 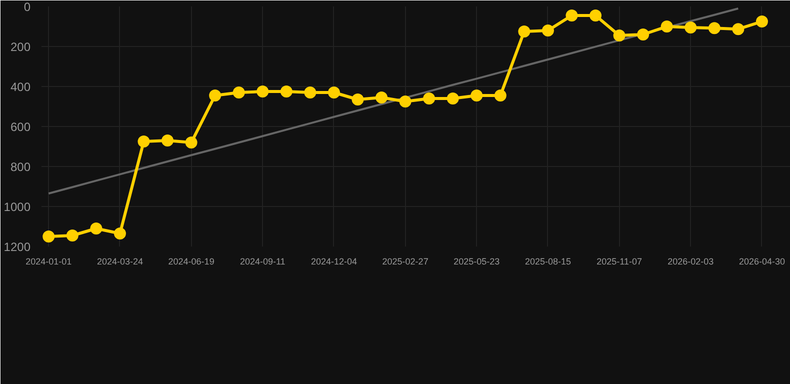 I want to click on x-tick-label: 2024-09-11, so click(x=263, y=261).